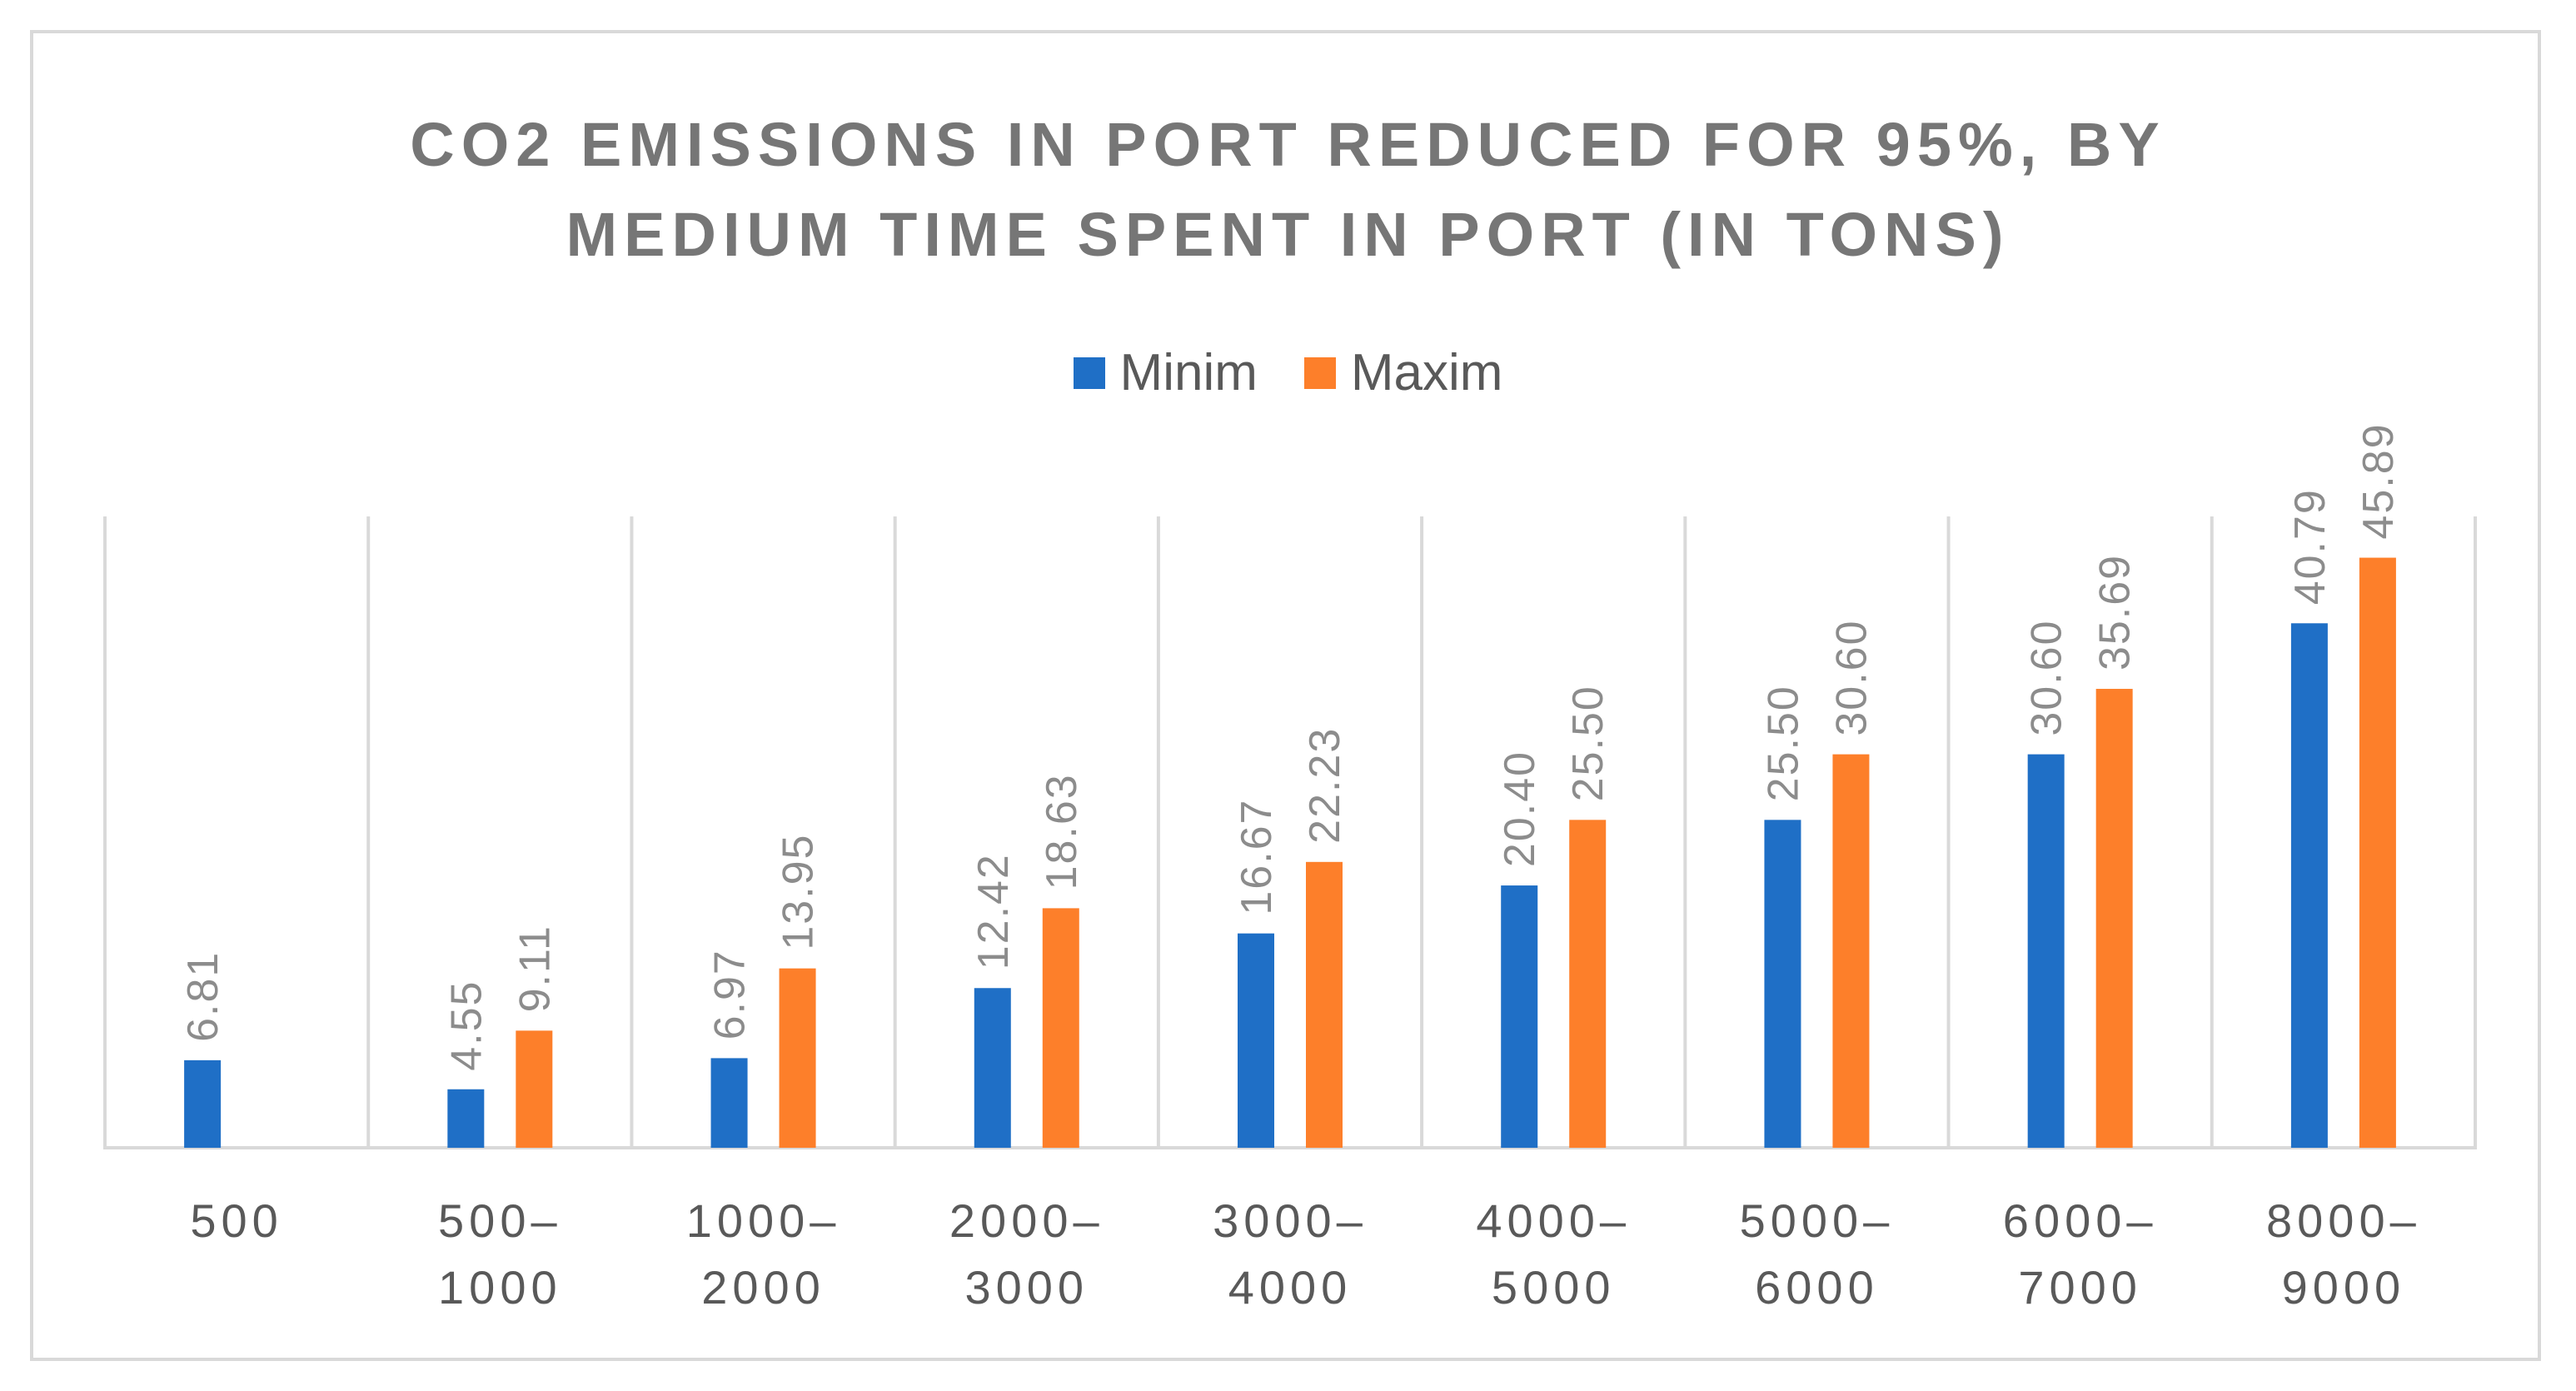 This screenshot has width=2576, height=1391. I want to click on data-label-minim: 40.79, so click(2310, 546).